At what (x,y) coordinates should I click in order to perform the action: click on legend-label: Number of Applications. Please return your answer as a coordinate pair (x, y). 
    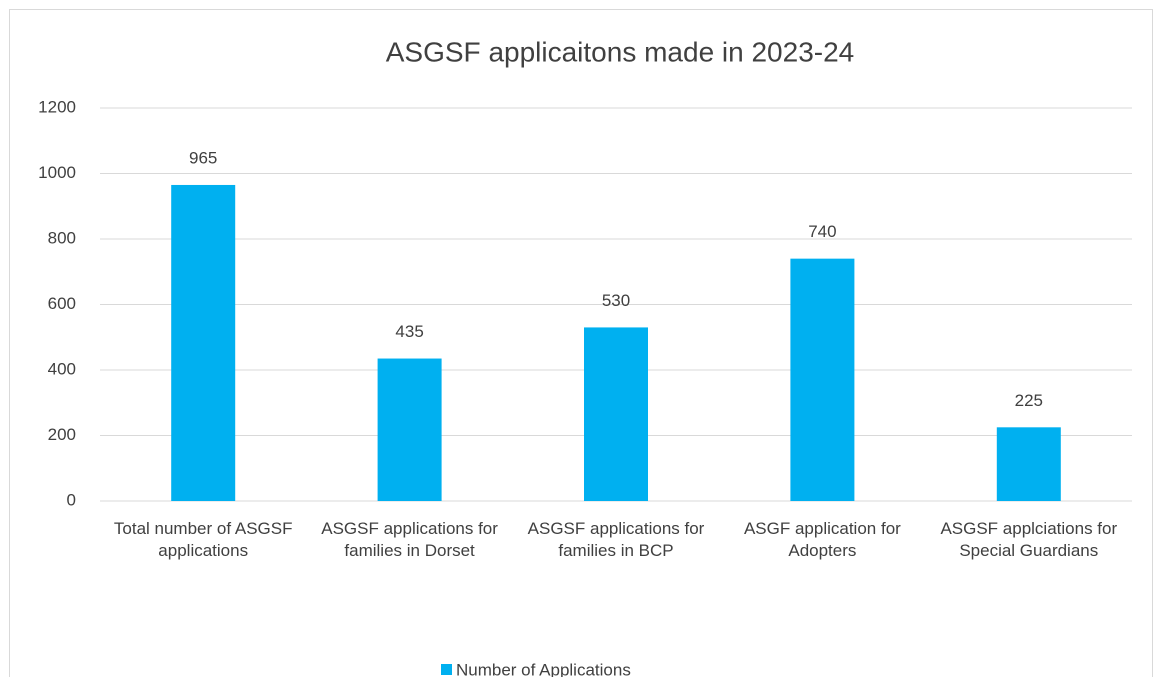
    Looking at the image, I should click on (543, 668).